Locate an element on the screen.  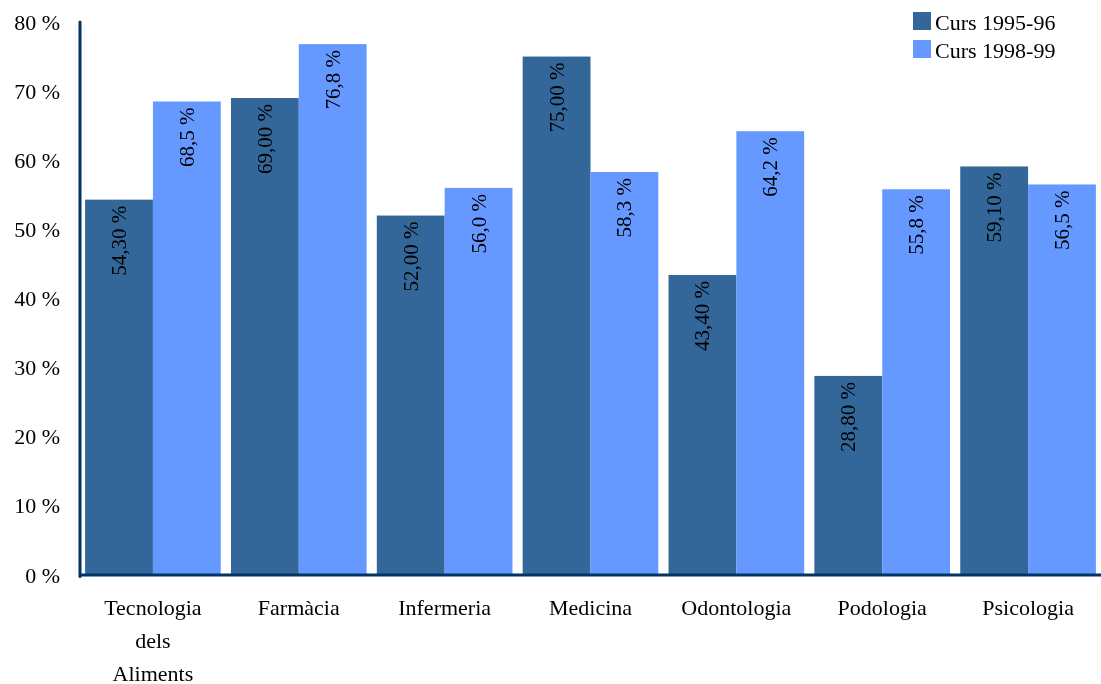
x-tick-label: Psicologia is located at coordinates (1028, 607).